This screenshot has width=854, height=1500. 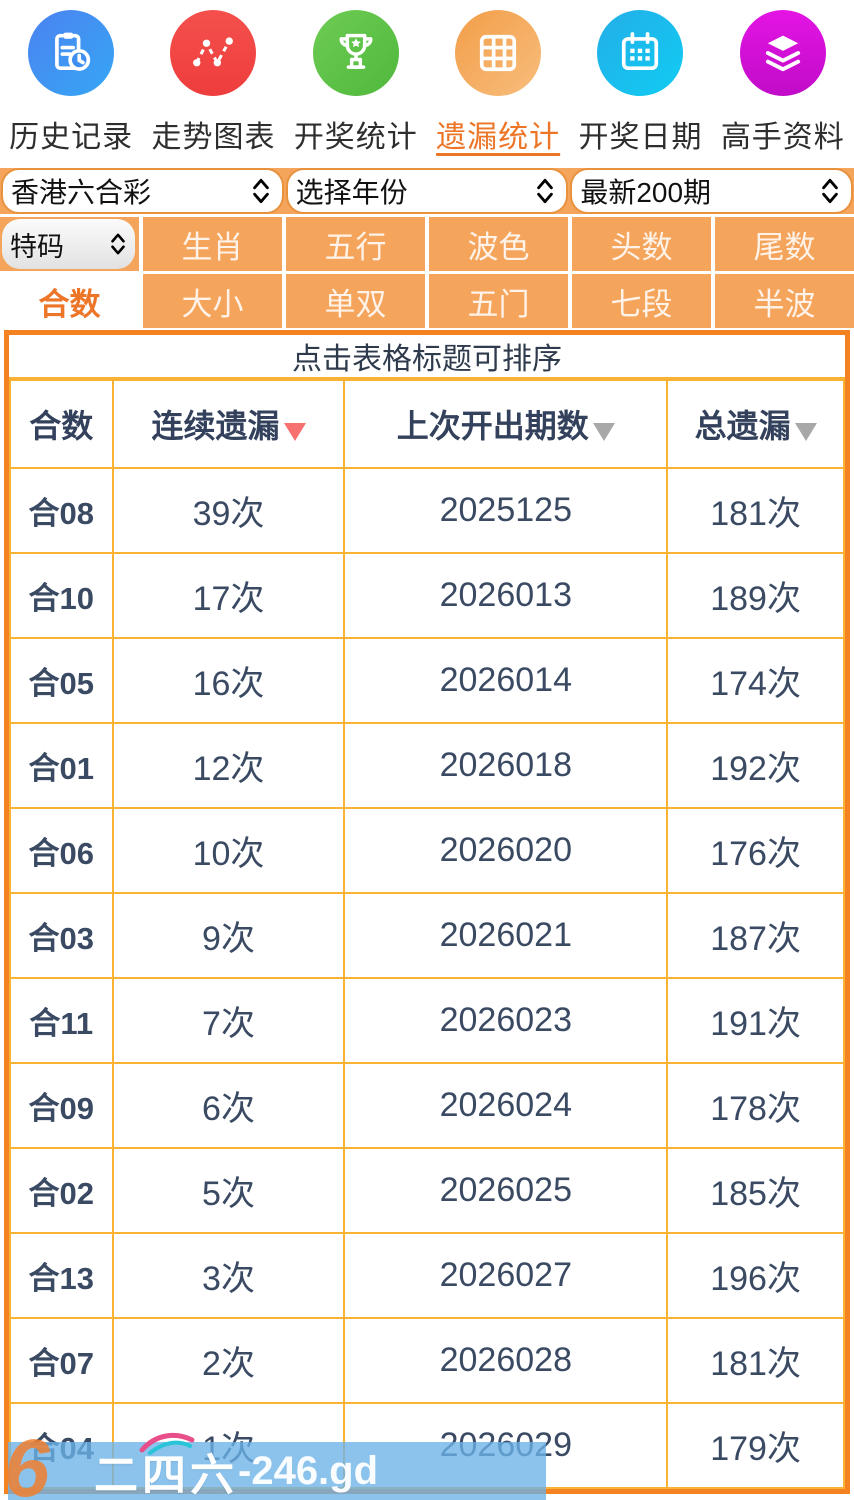 I want to click on filter-qiduan-button: 七段, so click(x=641, y=301).